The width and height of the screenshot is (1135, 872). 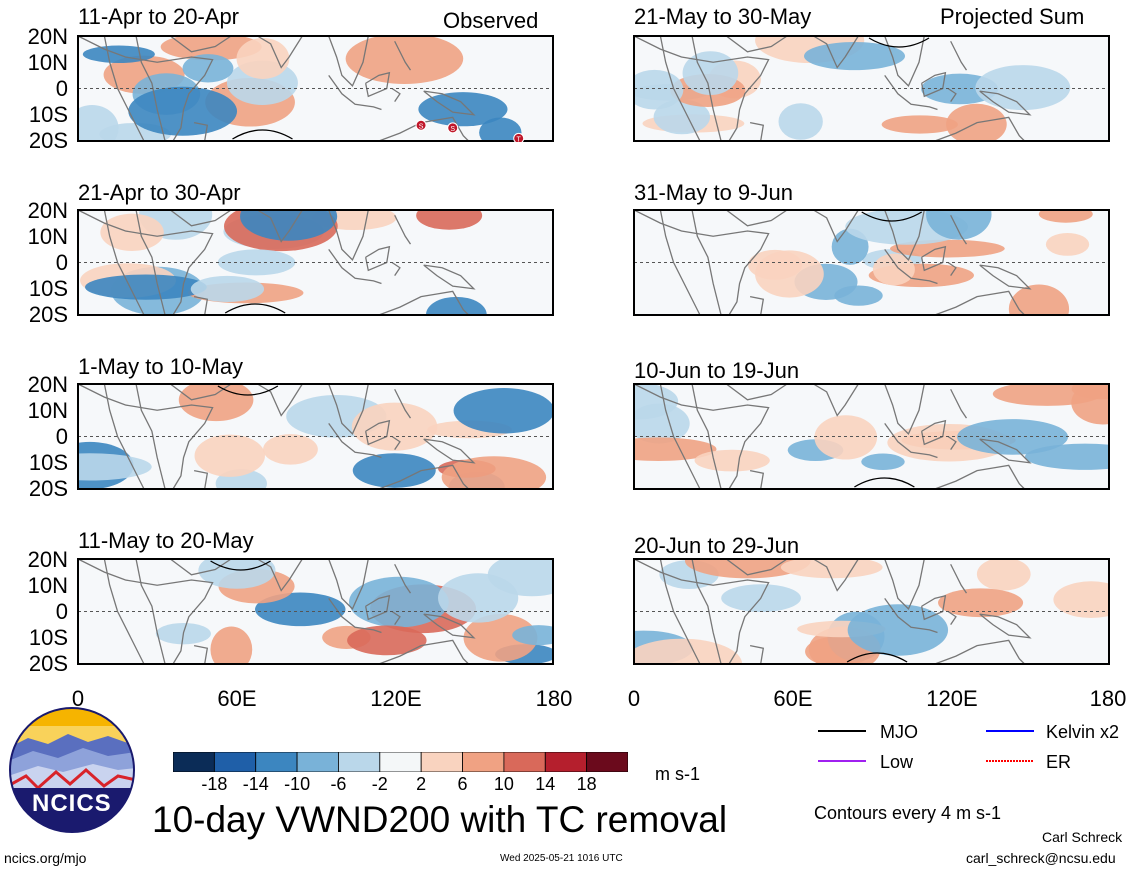 I want to click on lon-label: 0, so click(x=78, y=698).